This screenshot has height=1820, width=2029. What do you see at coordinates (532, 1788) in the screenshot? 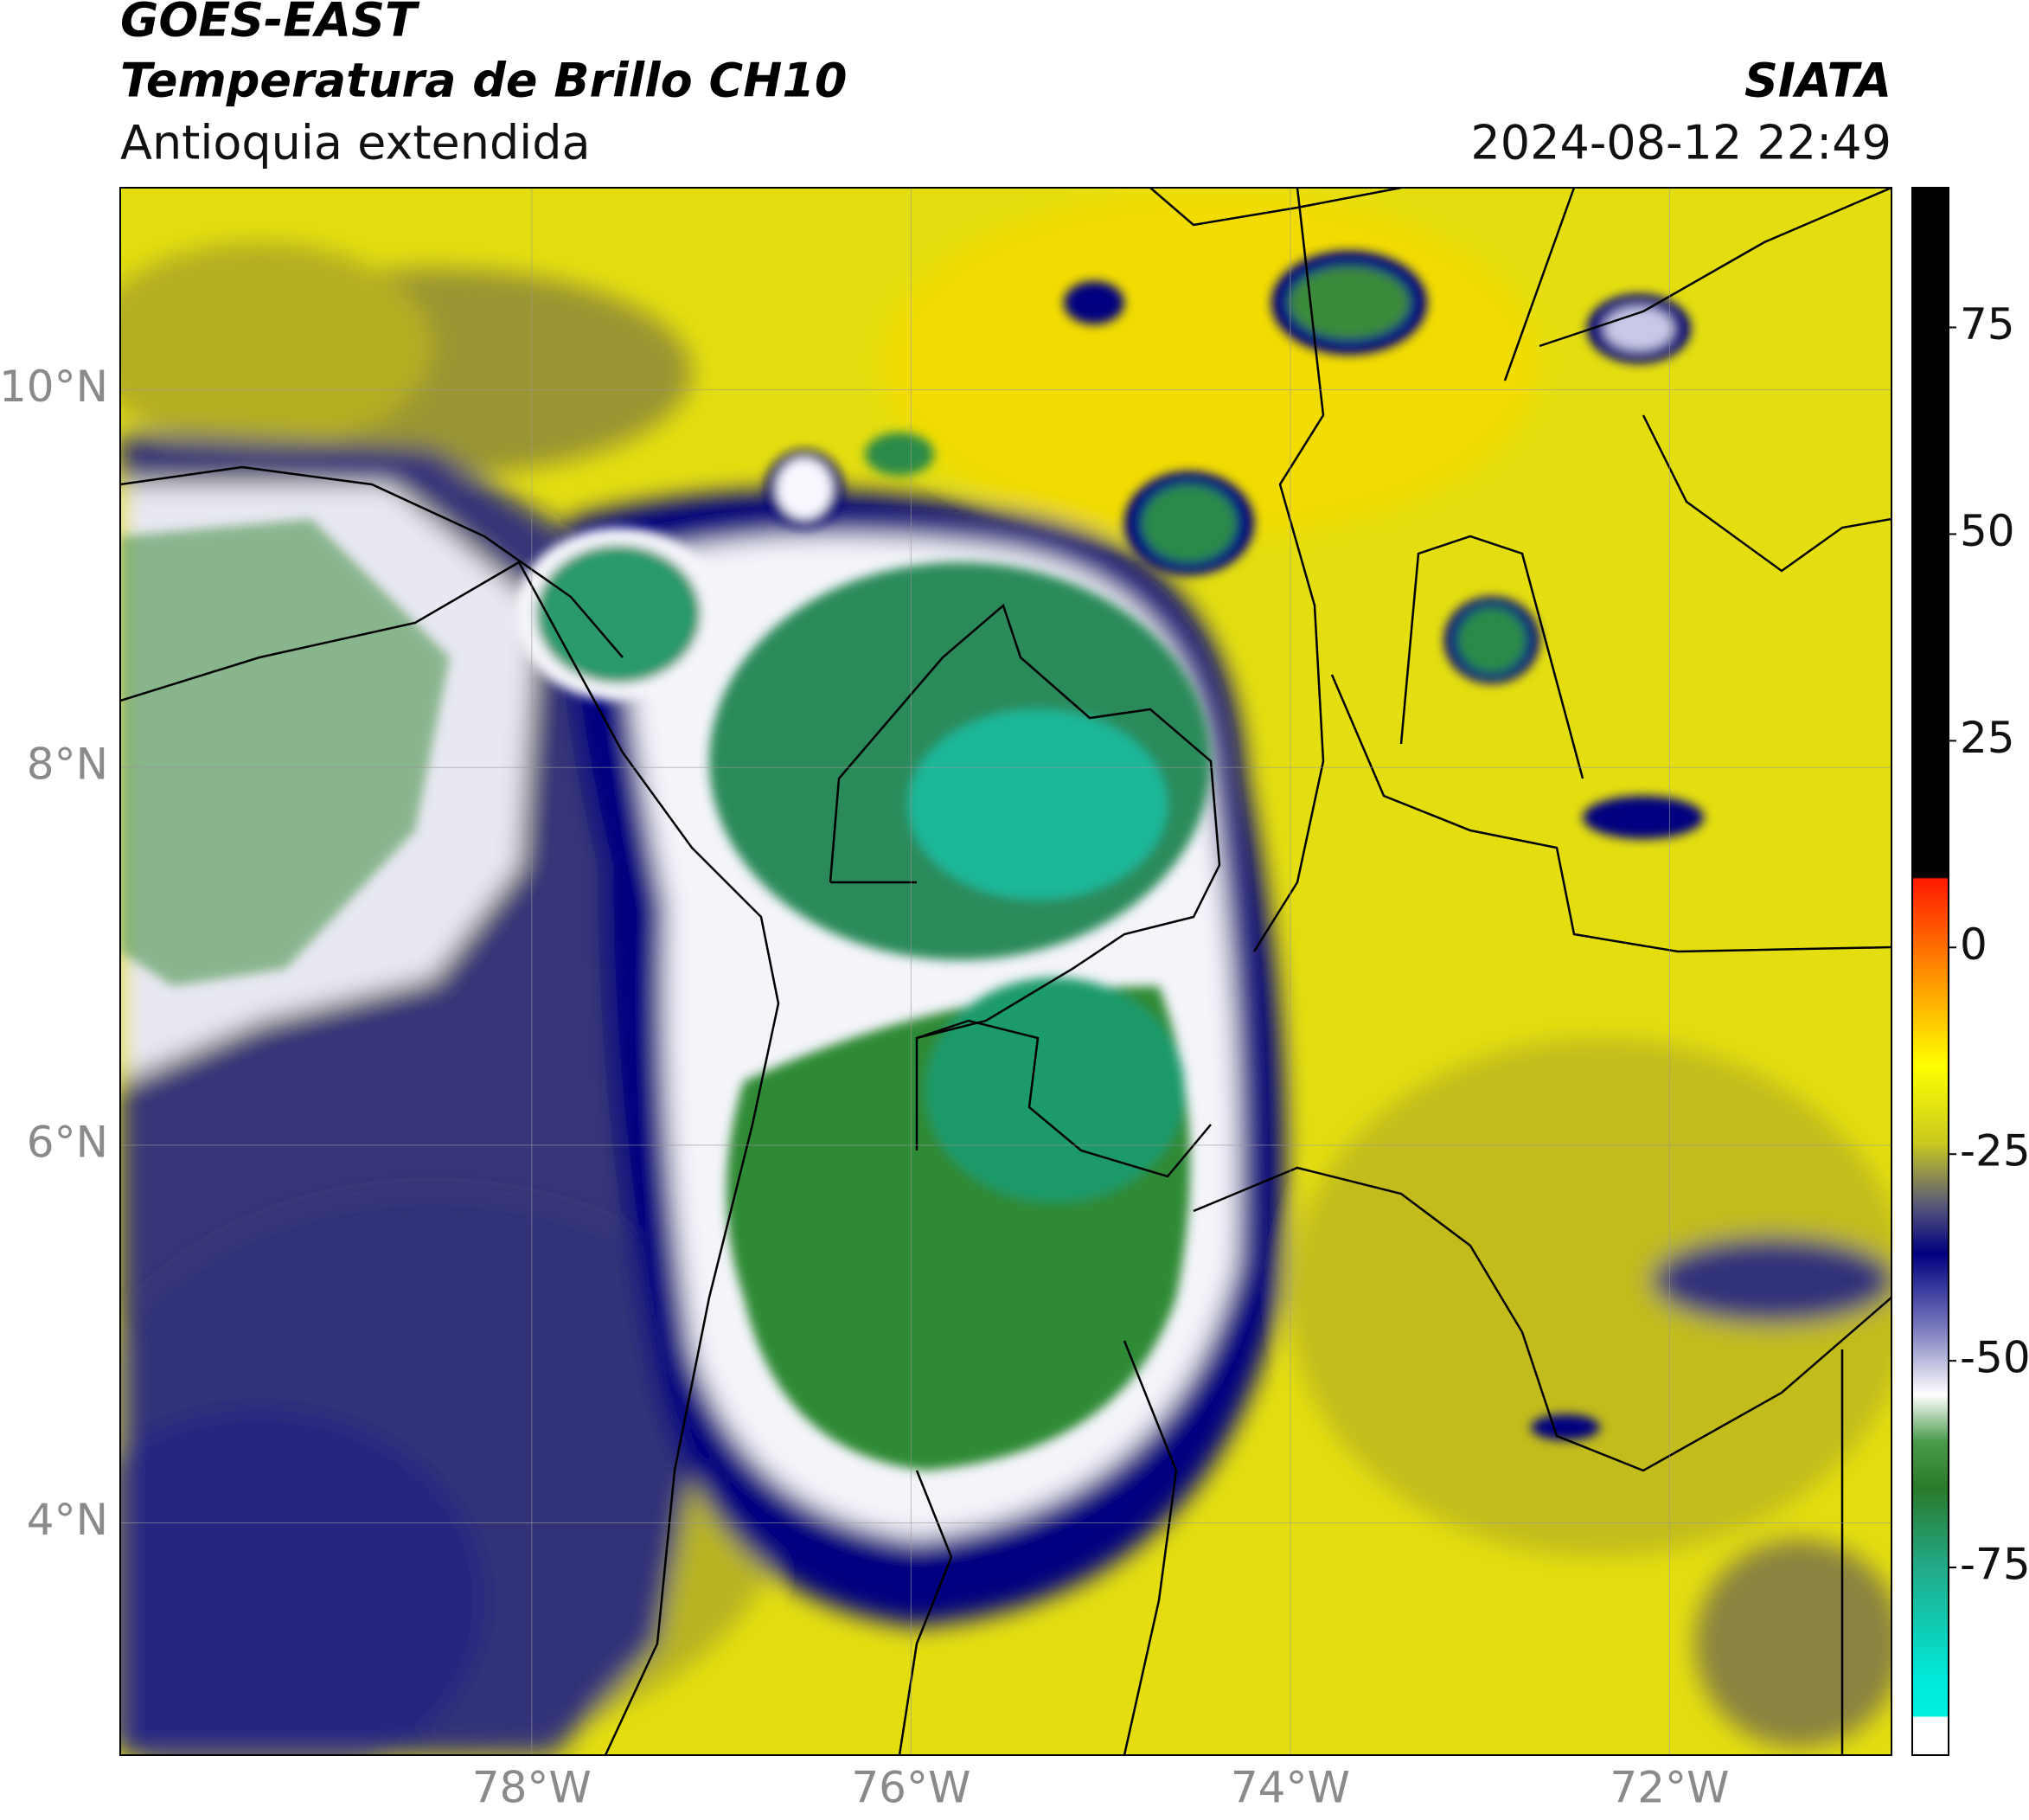
I see `lon-label: 78°W` at bounding box center [532, 1788].